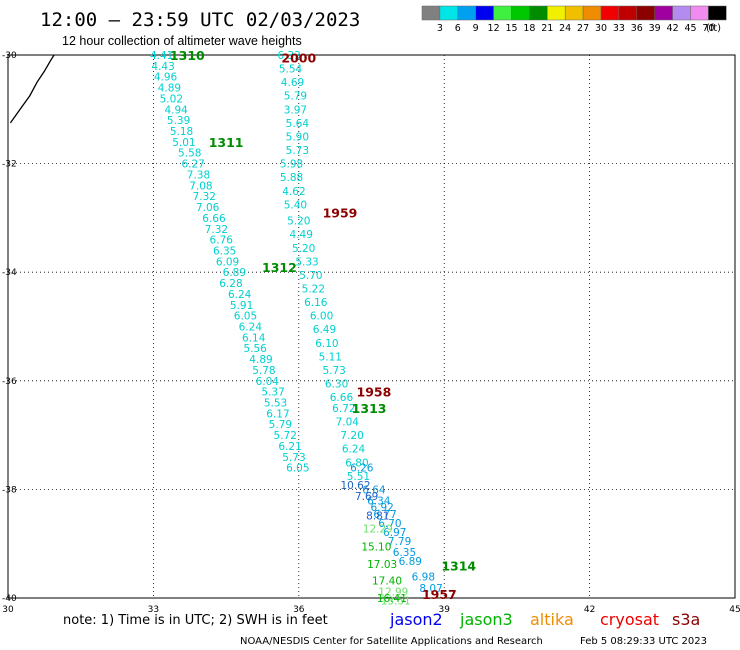 This screenshot has height=650, width=740. I want to click on satellite-name: altika, so click(552, 619).